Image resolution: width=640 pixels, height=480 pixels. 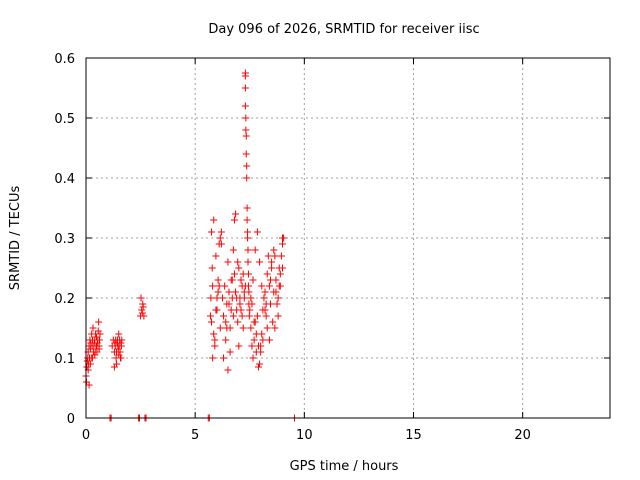 I want to click on y-tick-label: 0.1, so click(x=64, y=359).